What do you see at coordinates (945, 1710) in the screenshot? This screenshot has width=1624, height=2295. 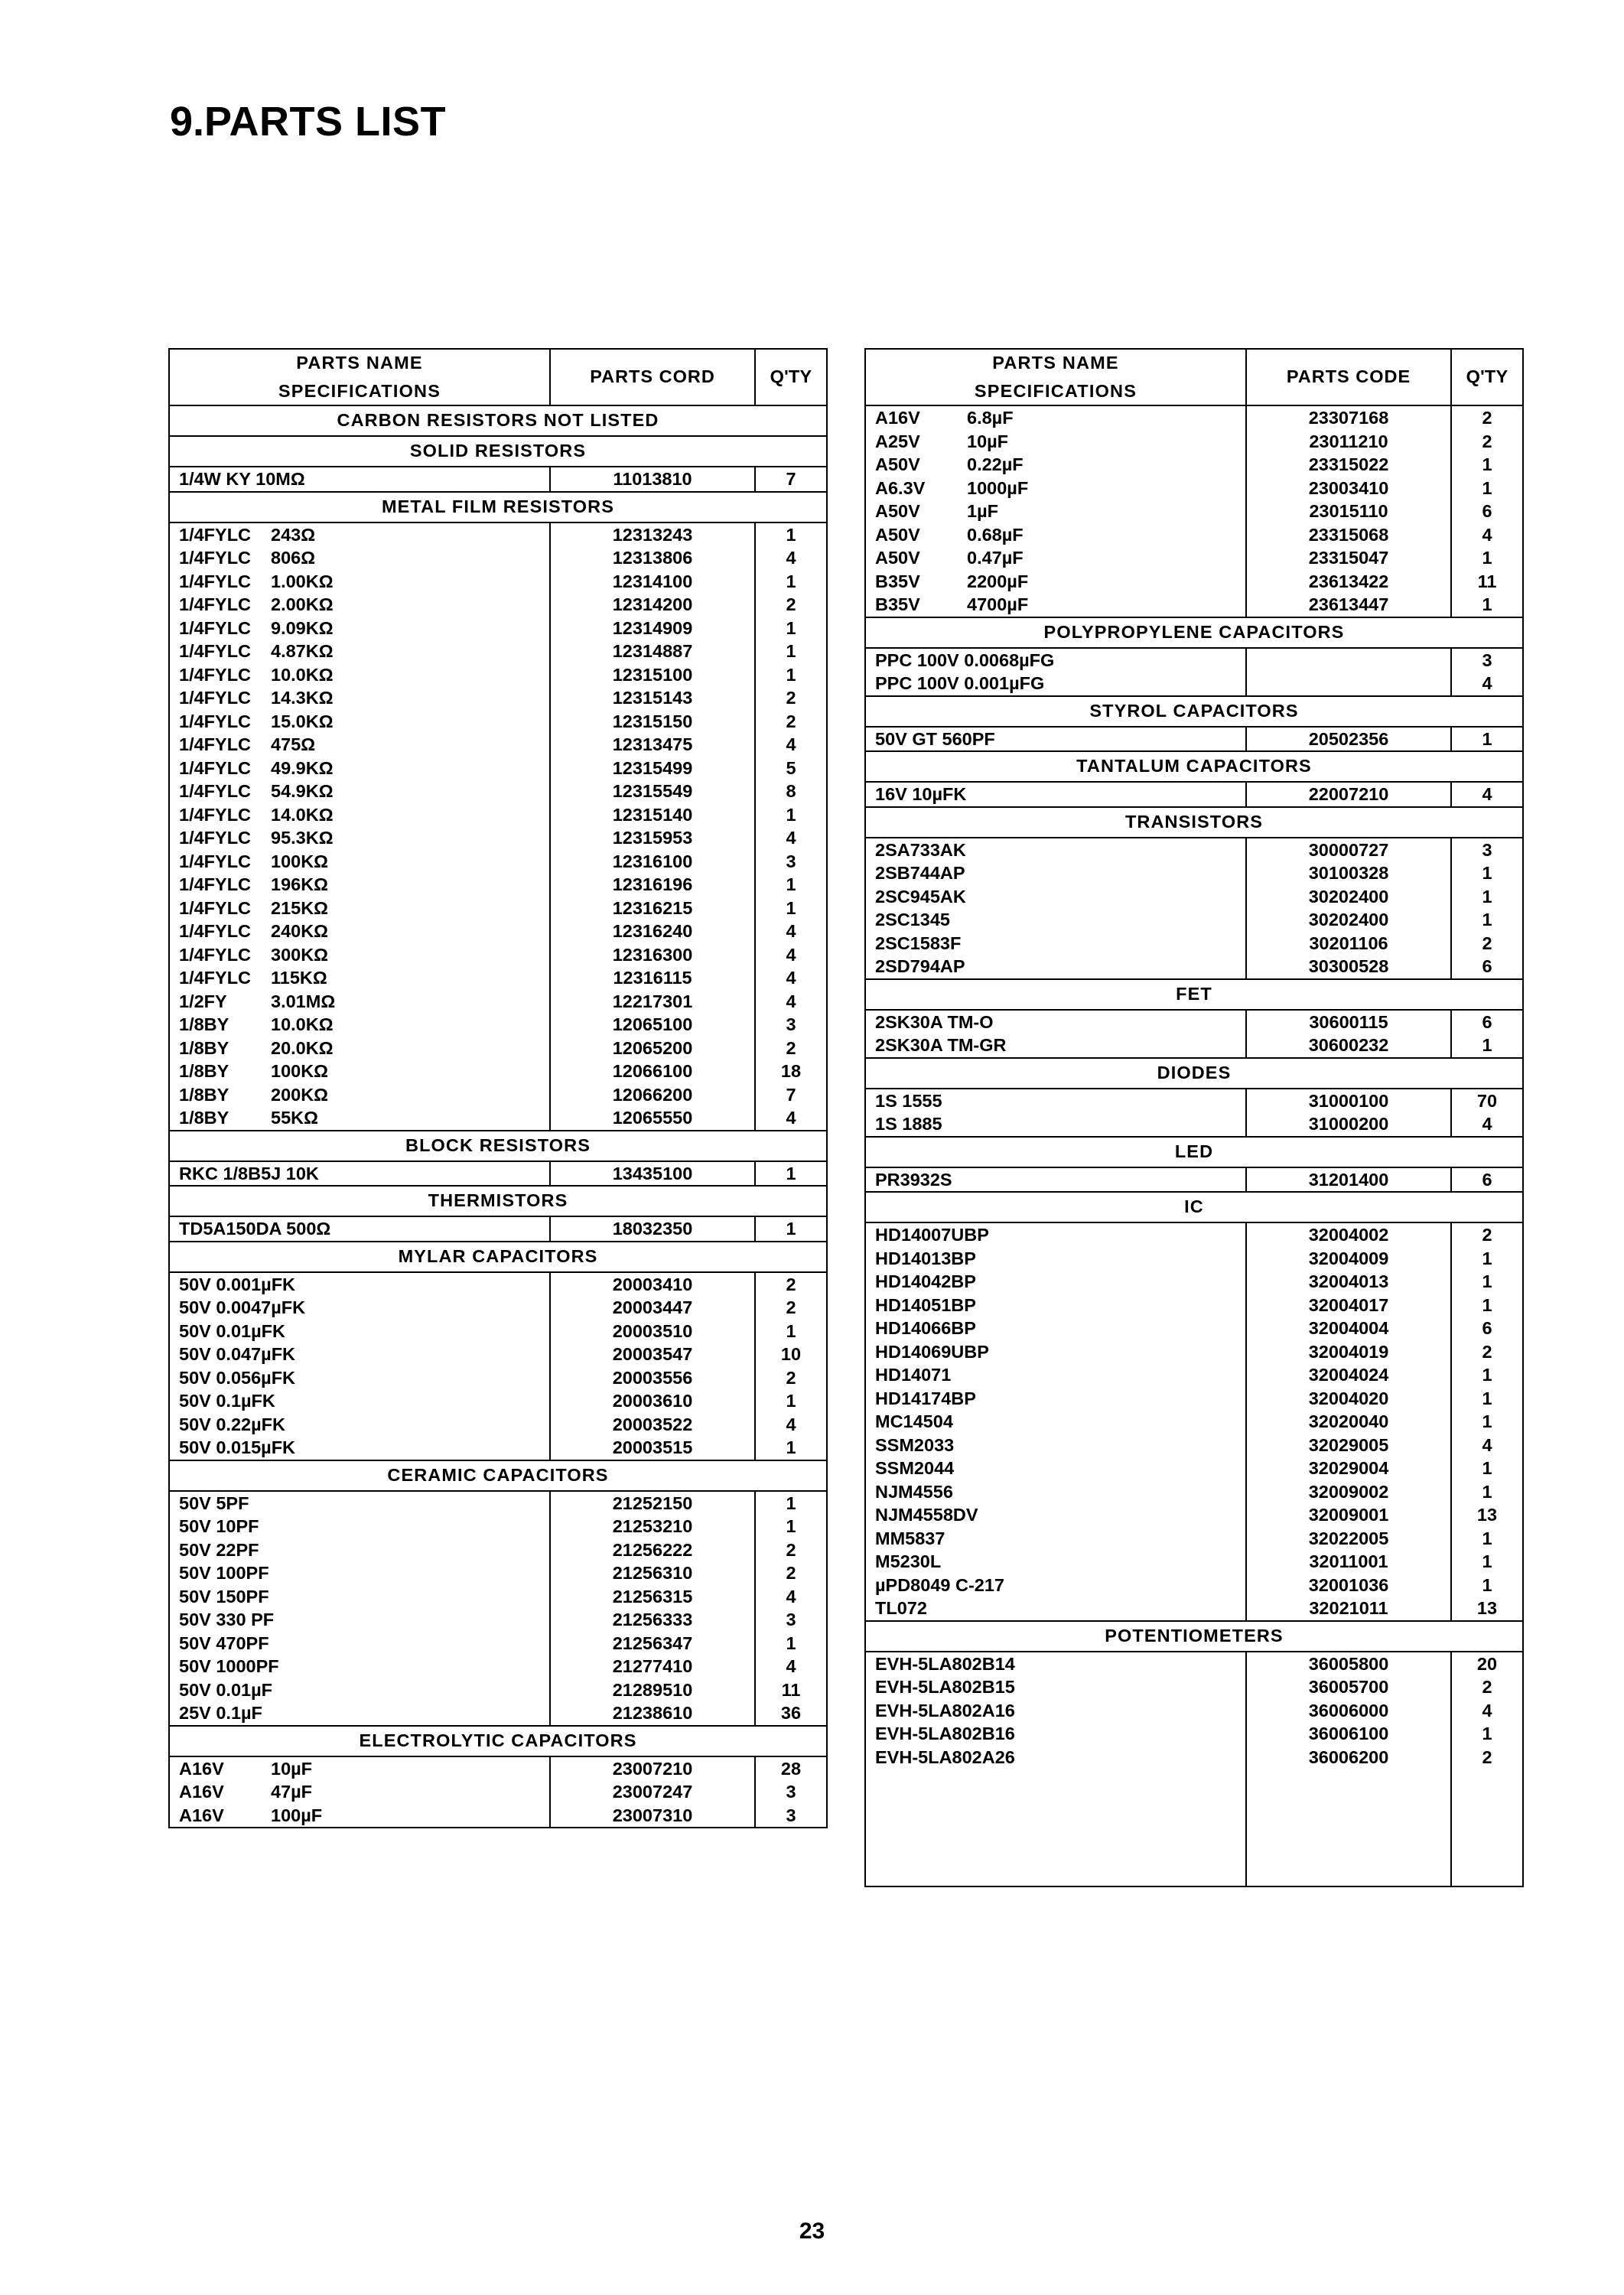 I see `row-spec: EVH-5LA802A16` at bounding box center [945, 1710].